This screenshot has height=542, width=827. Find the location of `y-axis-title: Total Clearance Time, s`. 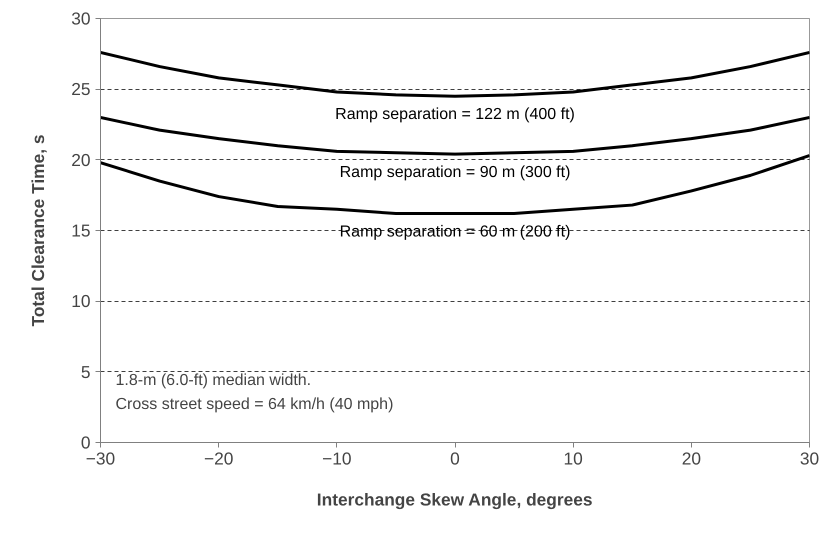

y-axis-title: Total Clearance Time, s is located at coordinates (38, 230).